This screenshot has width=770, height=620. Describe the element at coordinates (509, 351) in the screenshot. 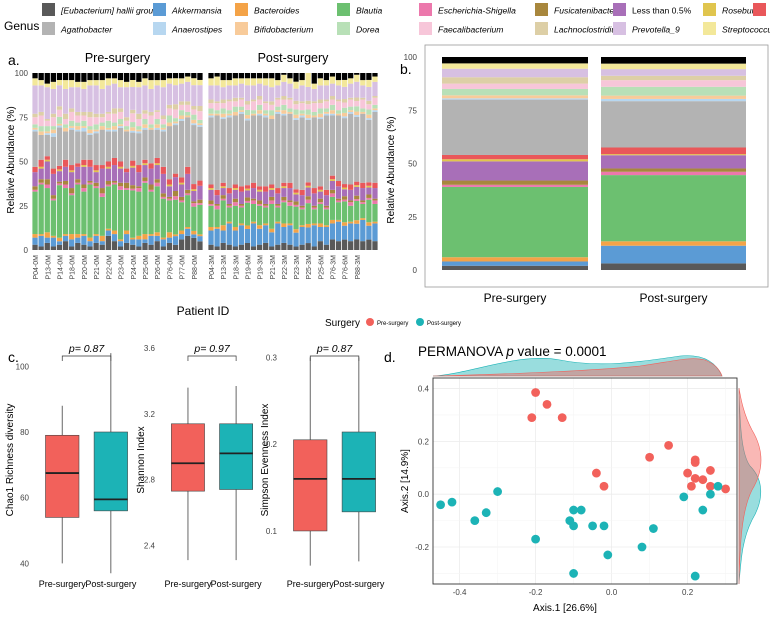

I see `panel-d-title-italic: p` at that location.